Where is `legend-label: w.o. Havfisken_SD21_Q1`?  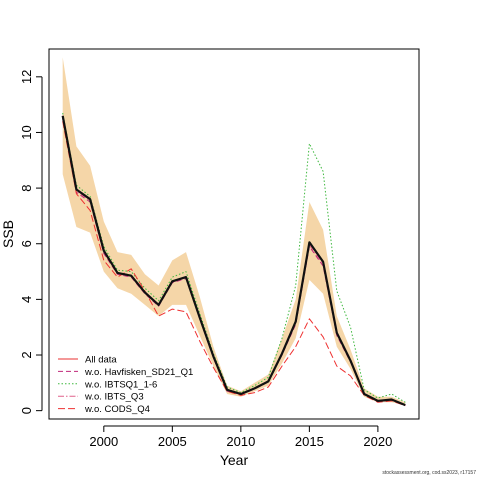
legend-label: w.o. Havfisken_SD21_Q1 is located at coordinates (138, 372).